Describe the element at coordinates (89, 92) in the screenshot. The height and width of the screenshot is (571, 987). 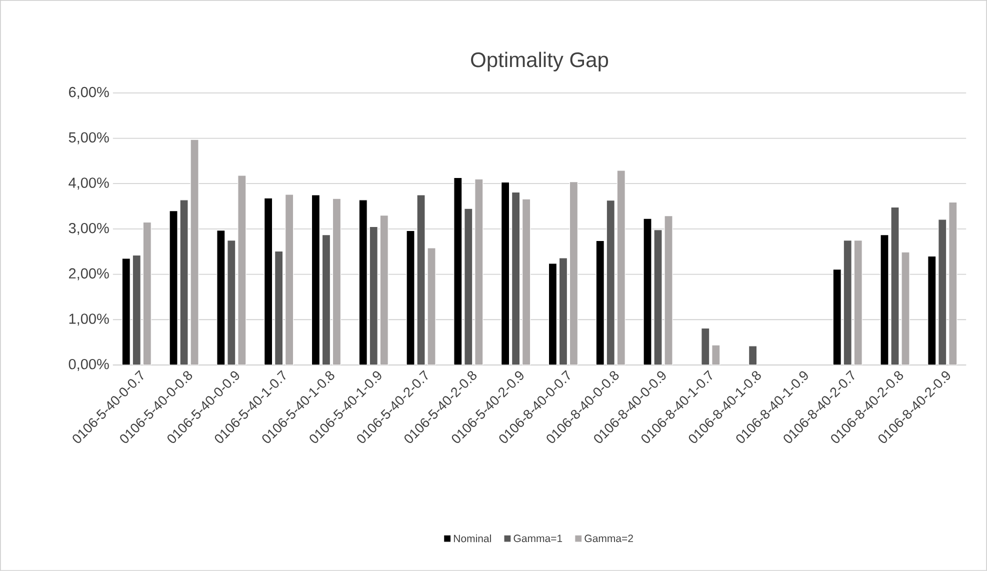
I see `y-tick-label: 6,00%` at that location.